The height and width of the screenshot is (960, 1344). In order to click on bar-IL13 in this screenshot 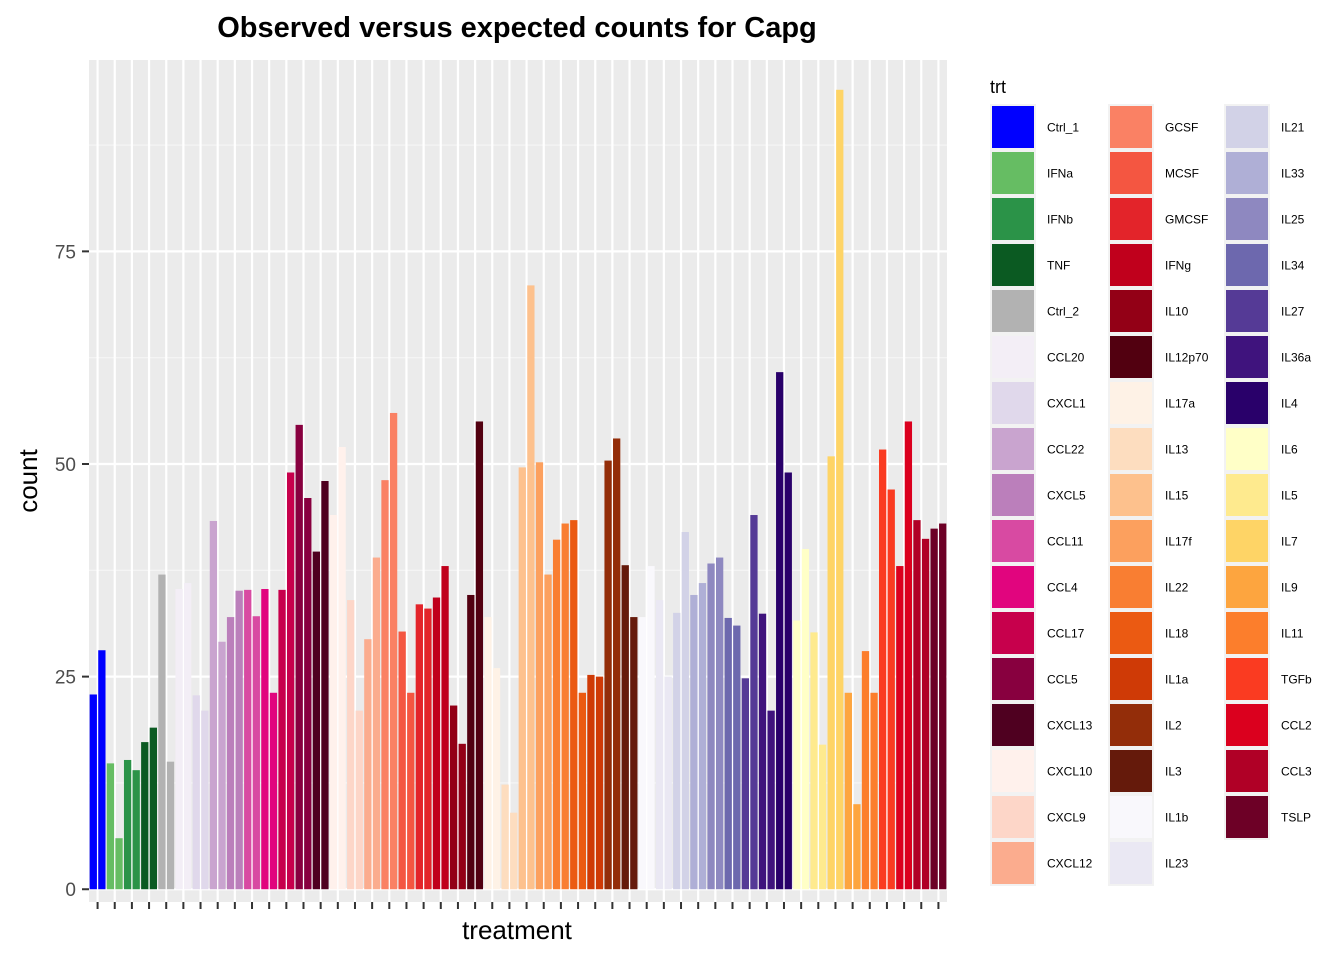, I will do `click(505, 837)`.